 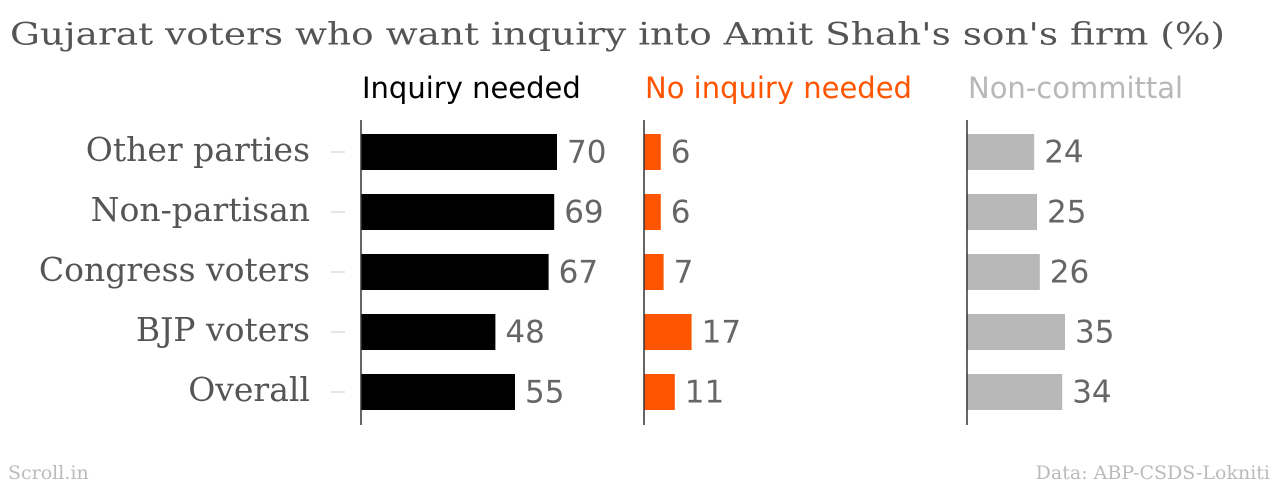 I want to click on credit: Scroll.in, so click(x=48, y=473).